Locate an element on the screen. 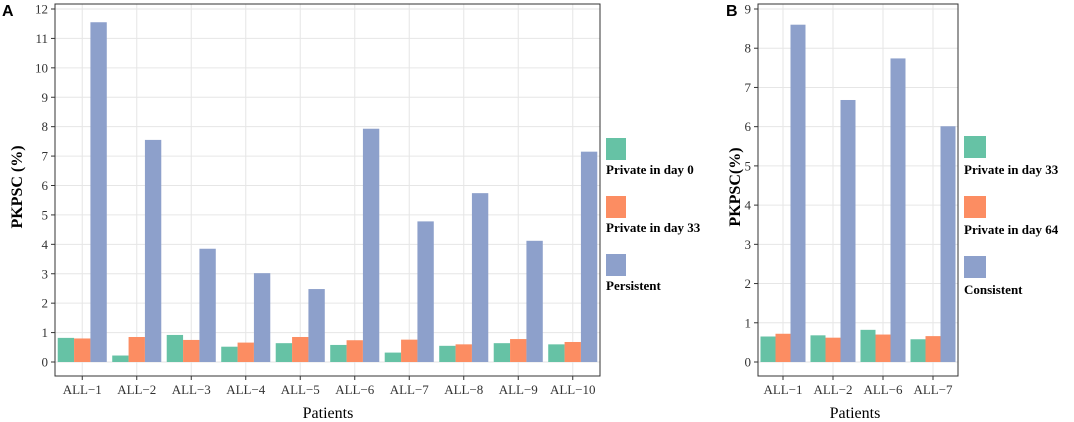  y-tick-label: 12 is located at coordinates (41, 9).